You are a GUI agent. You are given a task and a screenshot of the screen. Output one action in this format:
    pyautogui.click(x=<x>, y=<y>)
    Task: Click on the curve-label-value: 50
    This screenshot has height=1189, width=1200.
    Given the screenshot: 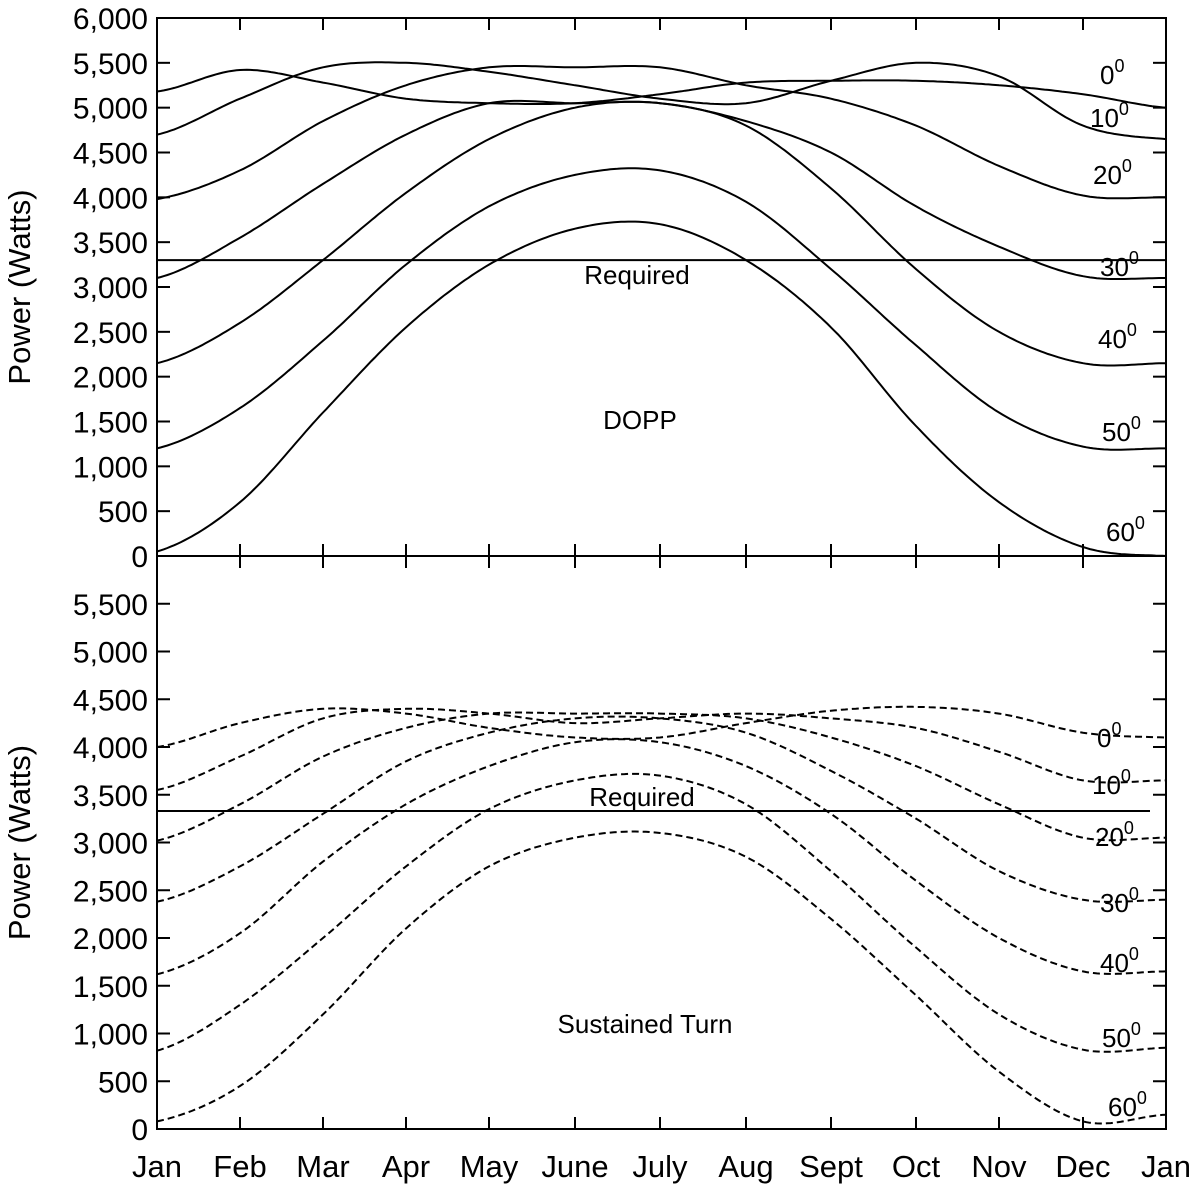 What is the action you would take?
    pyautogui.click(x=1116, y=1038)
    